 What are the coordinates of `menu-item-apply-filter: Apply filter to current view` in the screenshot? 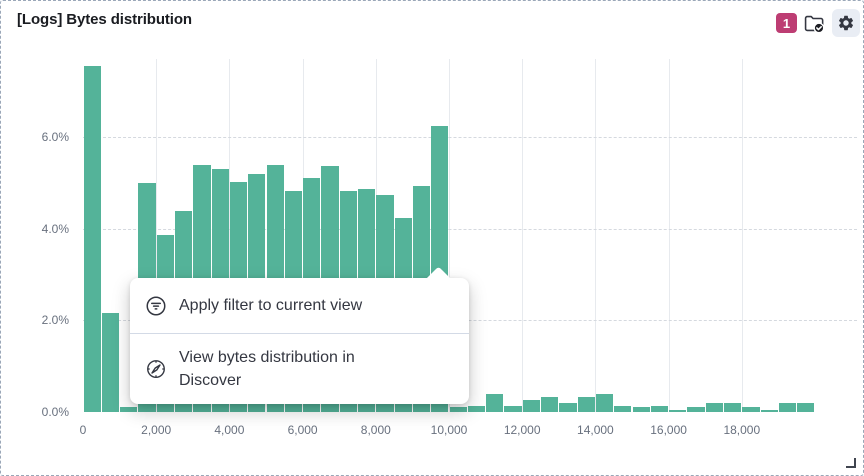 It's located at (299, 305).